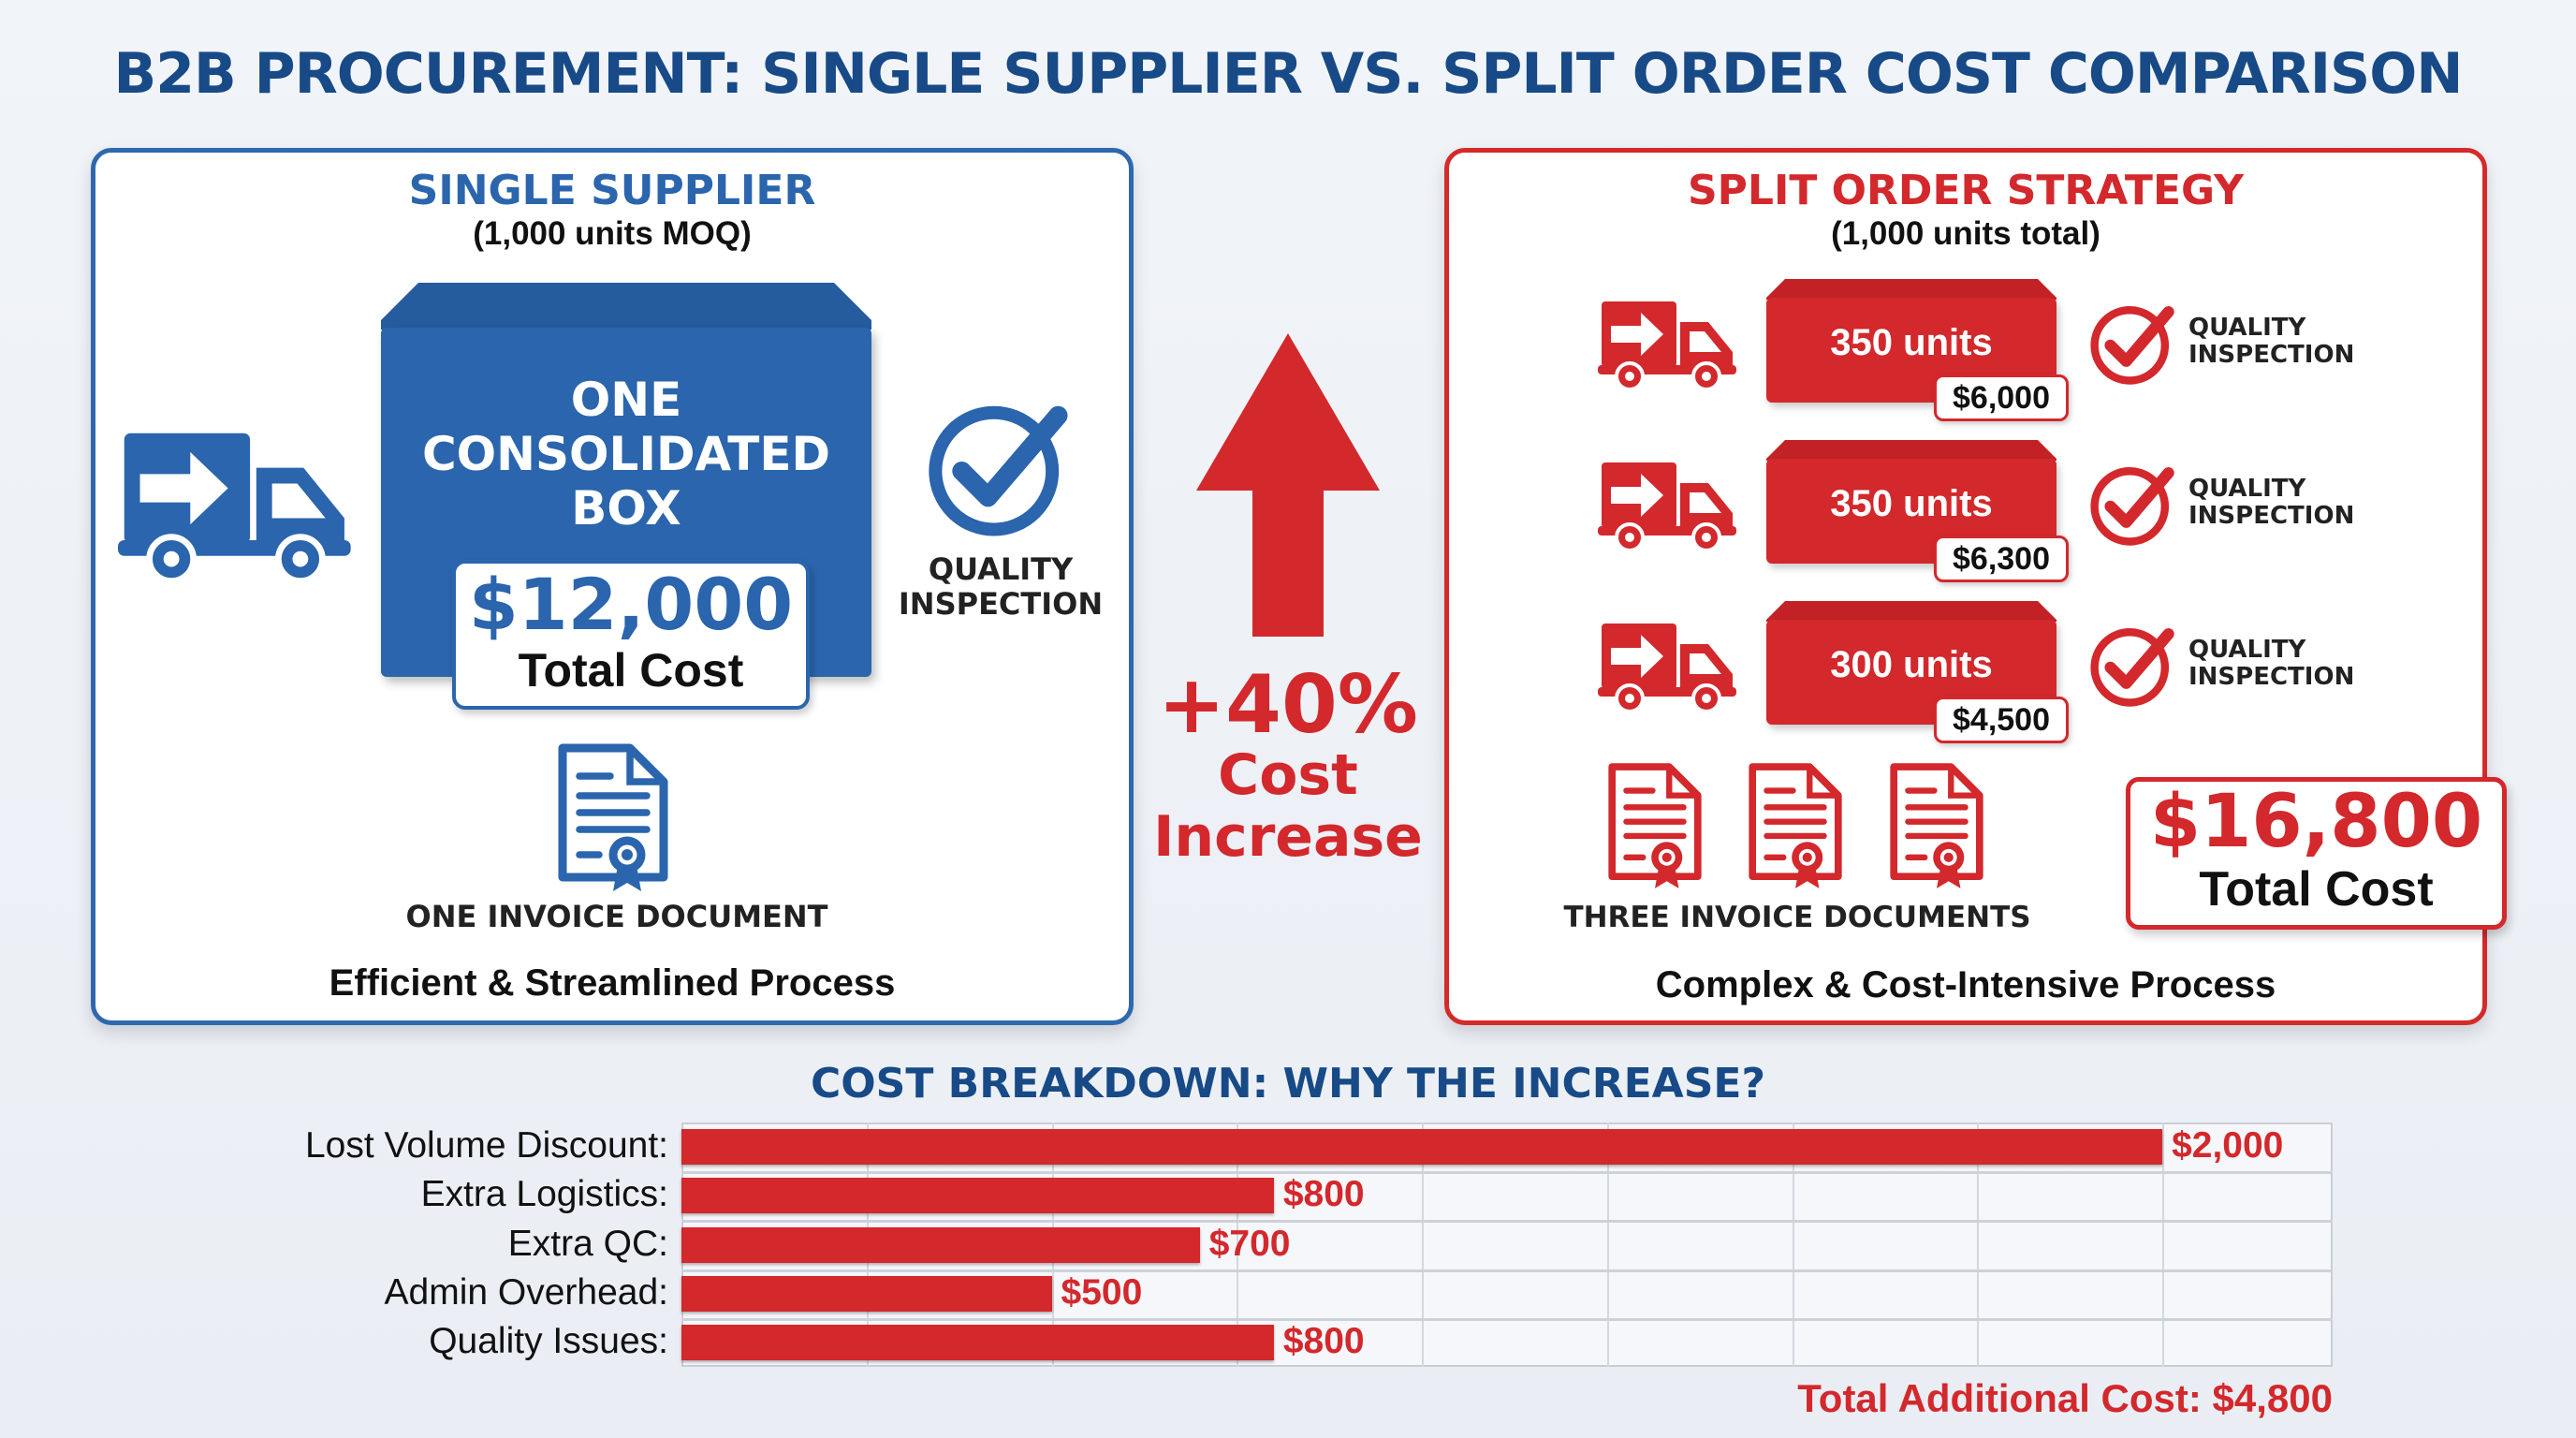 The image size is (2576, 1438). What do you see at coordinates (631, 604) in the screenshot?
I see `single-total-price: $12,000` at bounding box center [631, 604].